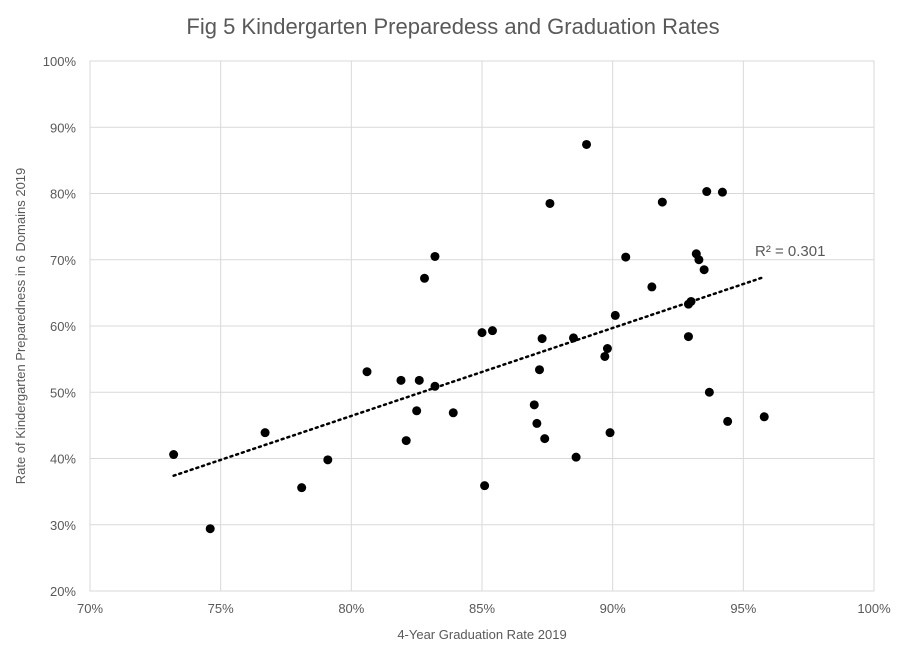  What do you see at coordinates (63, 392) in the screenshot?
I see `y-tick-label: 50%` at bounding box center [63, 392].